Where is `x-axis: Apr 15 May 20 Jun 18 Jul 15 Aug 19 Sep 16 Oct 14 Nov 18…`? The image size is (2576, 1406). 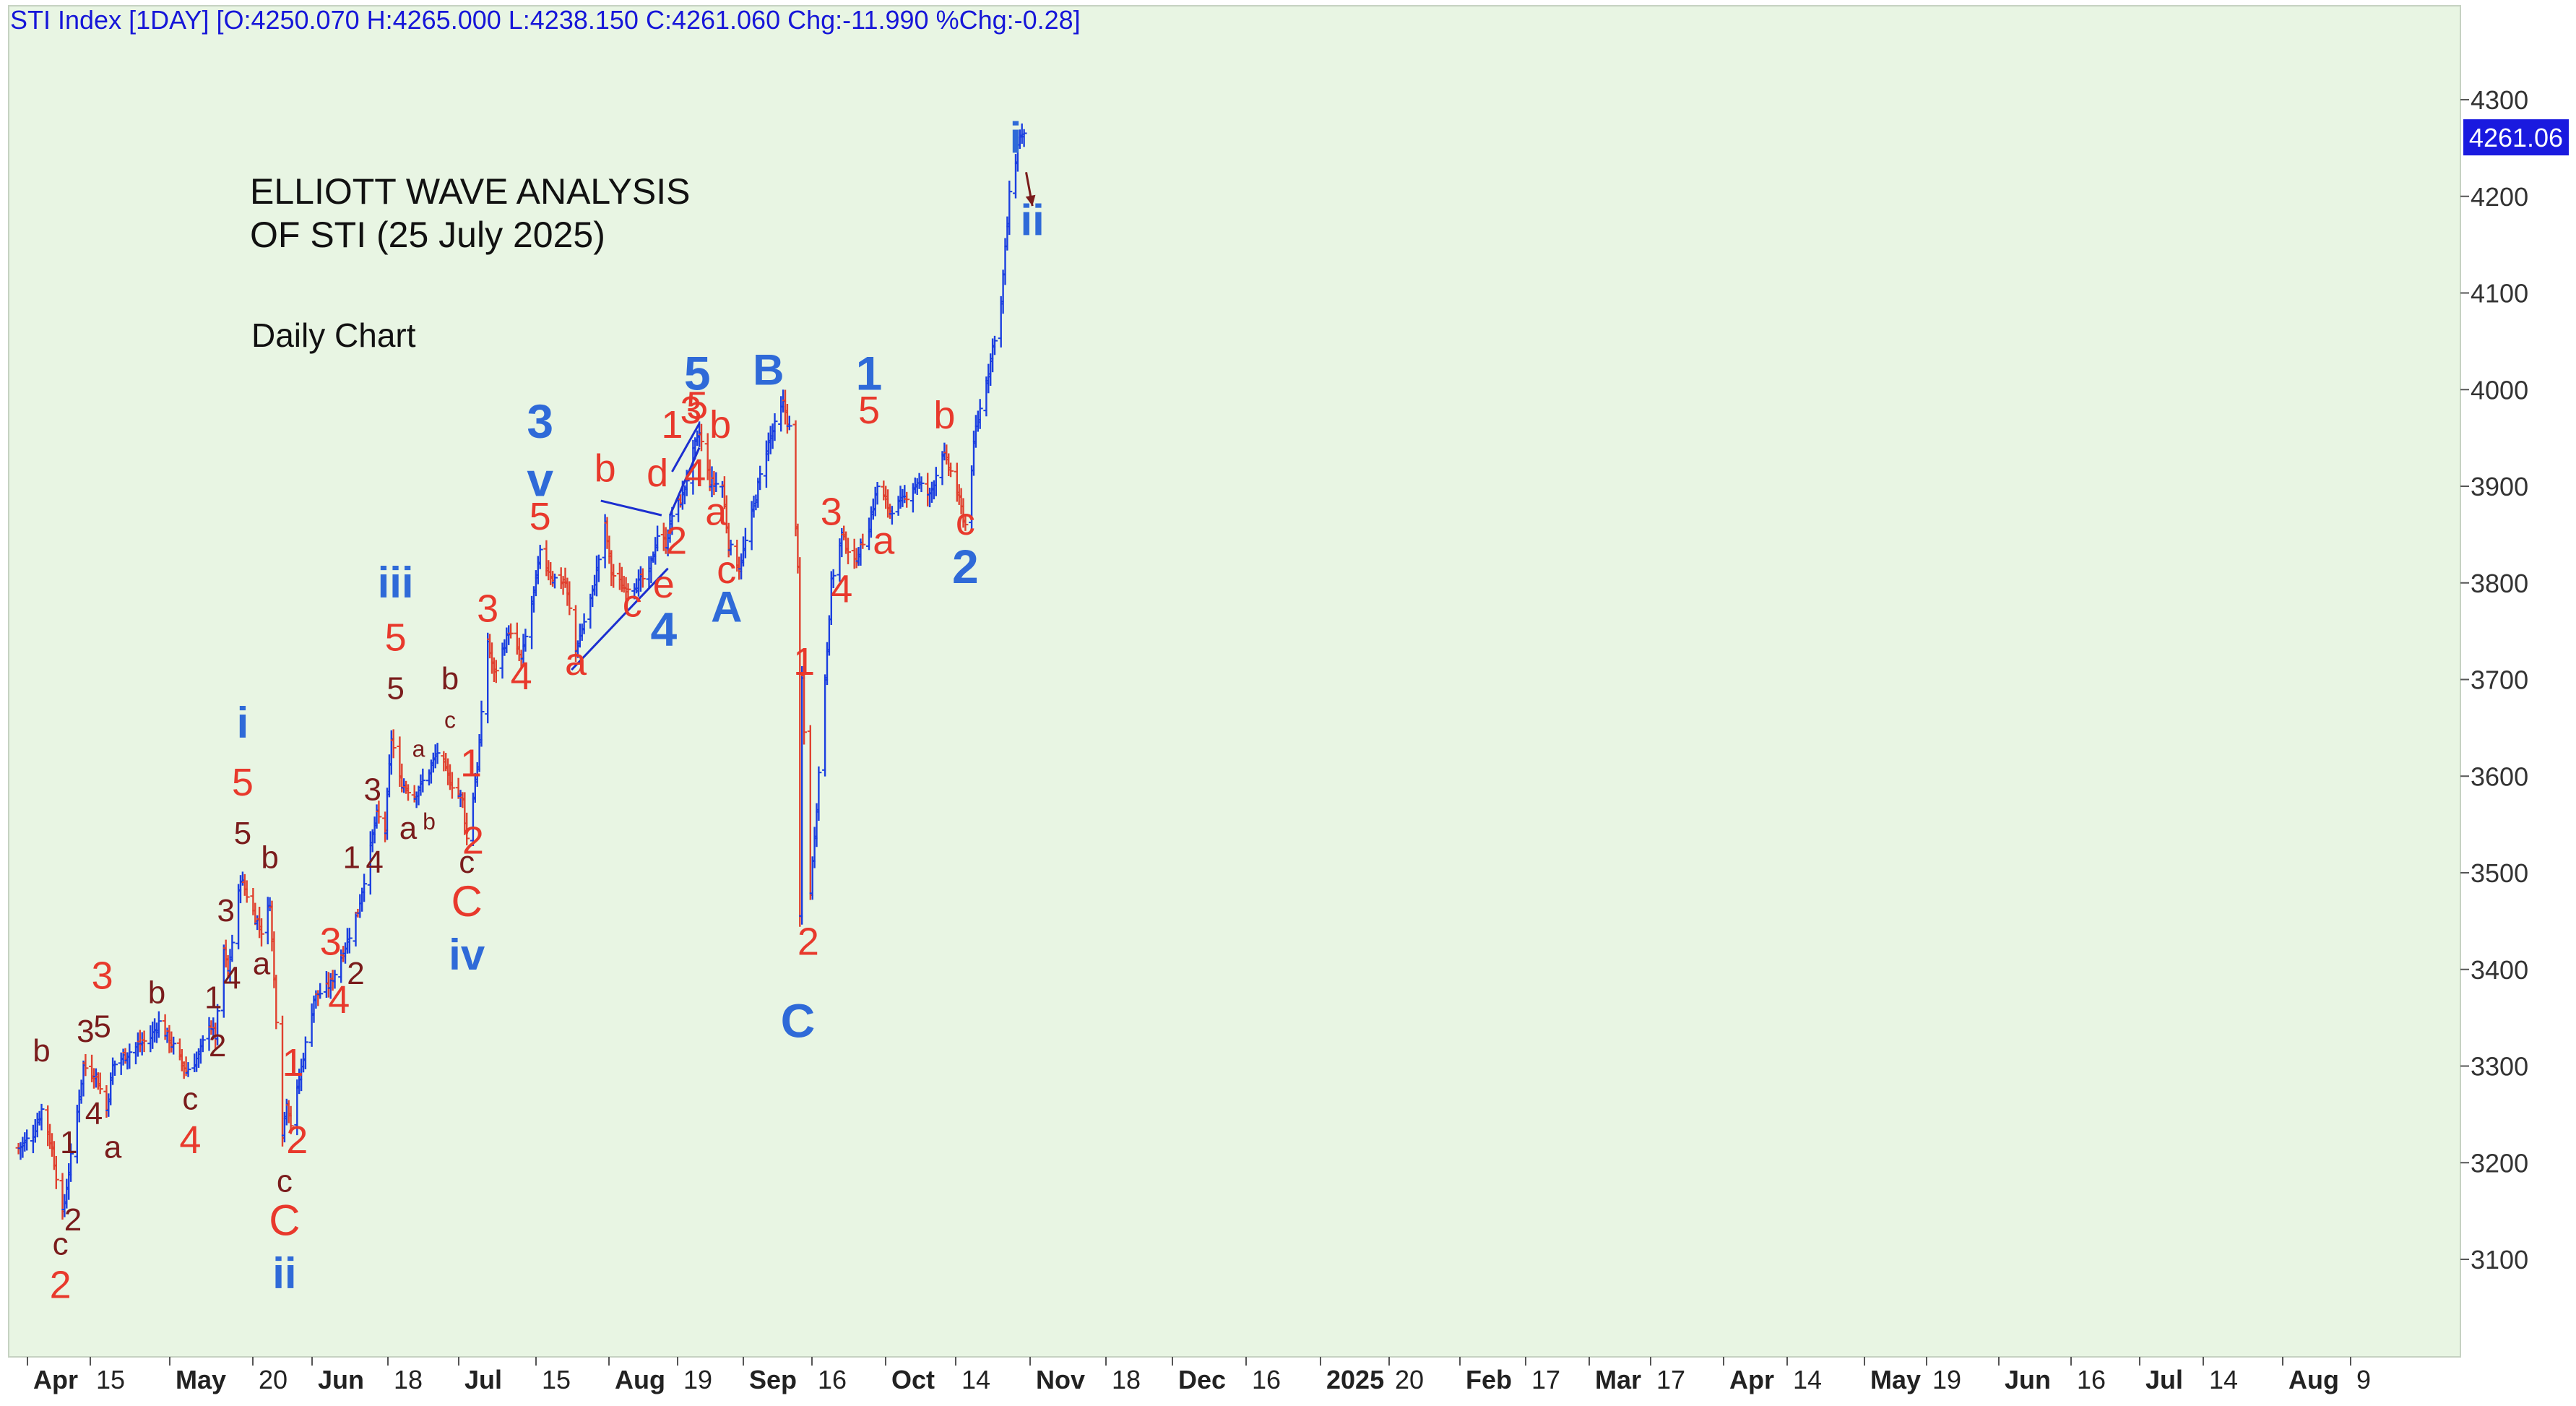
x-axis: Apr 15 May 20 Jun 18 Jul 15 Aug 19 Sep 16 Oct 14 Nov 18… is located at coordinates (1199, 1375).